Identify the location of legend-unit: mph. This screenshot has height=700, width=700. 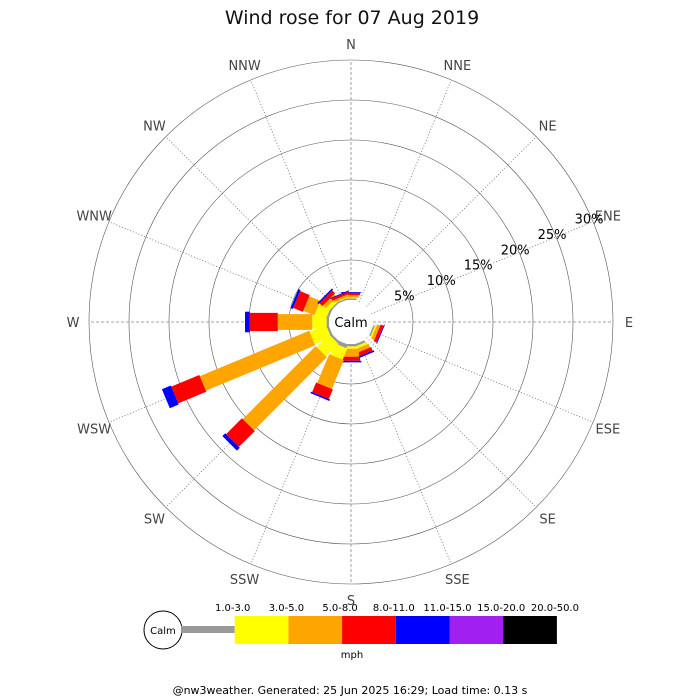
(352, 655).